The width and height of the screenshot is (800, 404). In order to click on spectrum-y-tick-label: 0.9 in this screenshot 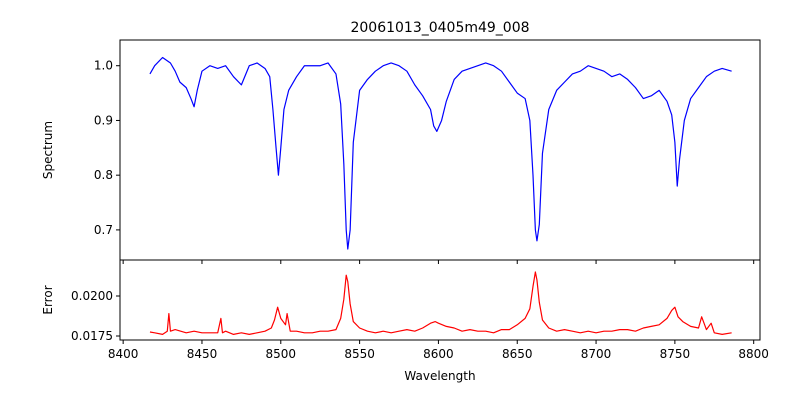, I will do `click(103, 120)`.